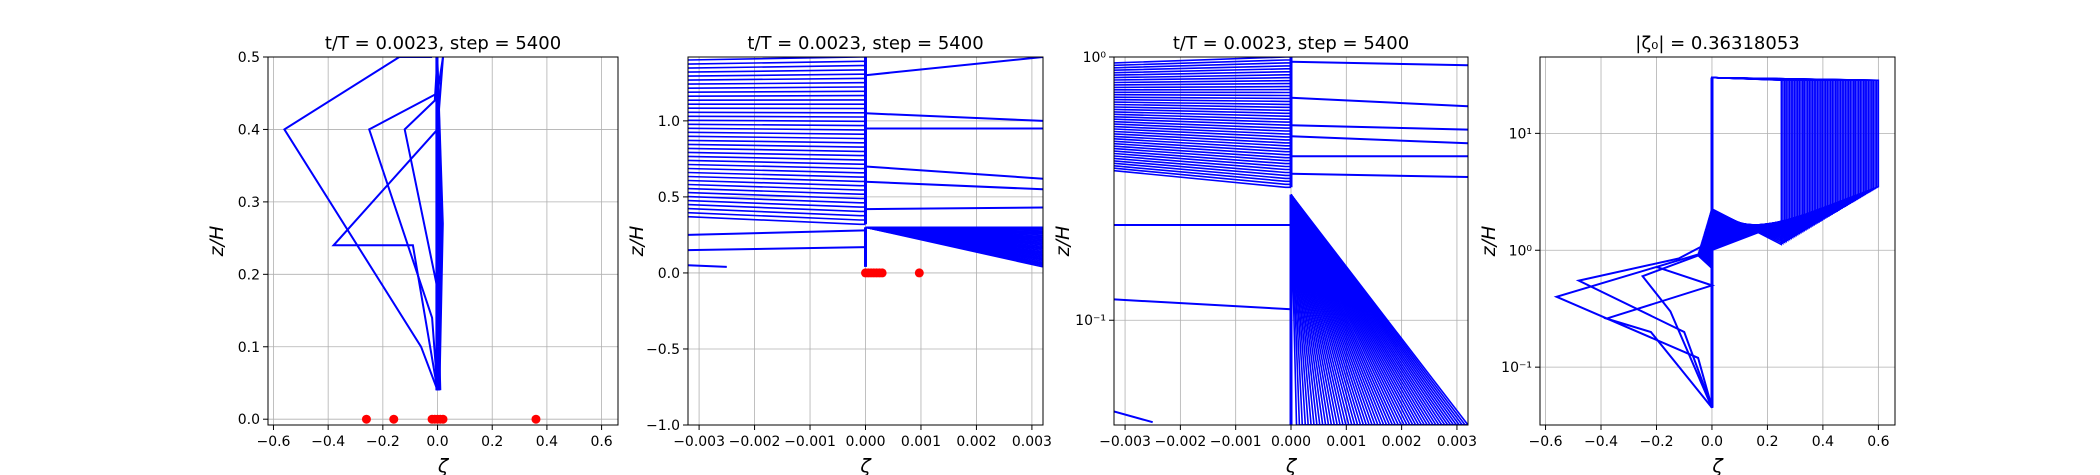  Describe the element at coordinates (663, 426) in the screenshot. I see `y-tick-label: −1.0` at that location.